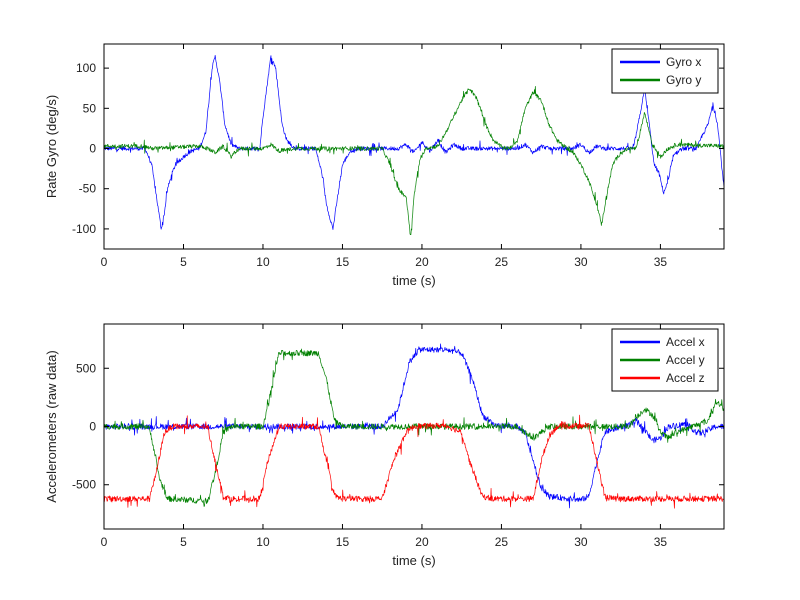 Image resolution: width=800 pixels, height=600 pixels. Describe the element at coordinates (90, 108) in the screenshot. I see `y-tick-label: 50` at that location.